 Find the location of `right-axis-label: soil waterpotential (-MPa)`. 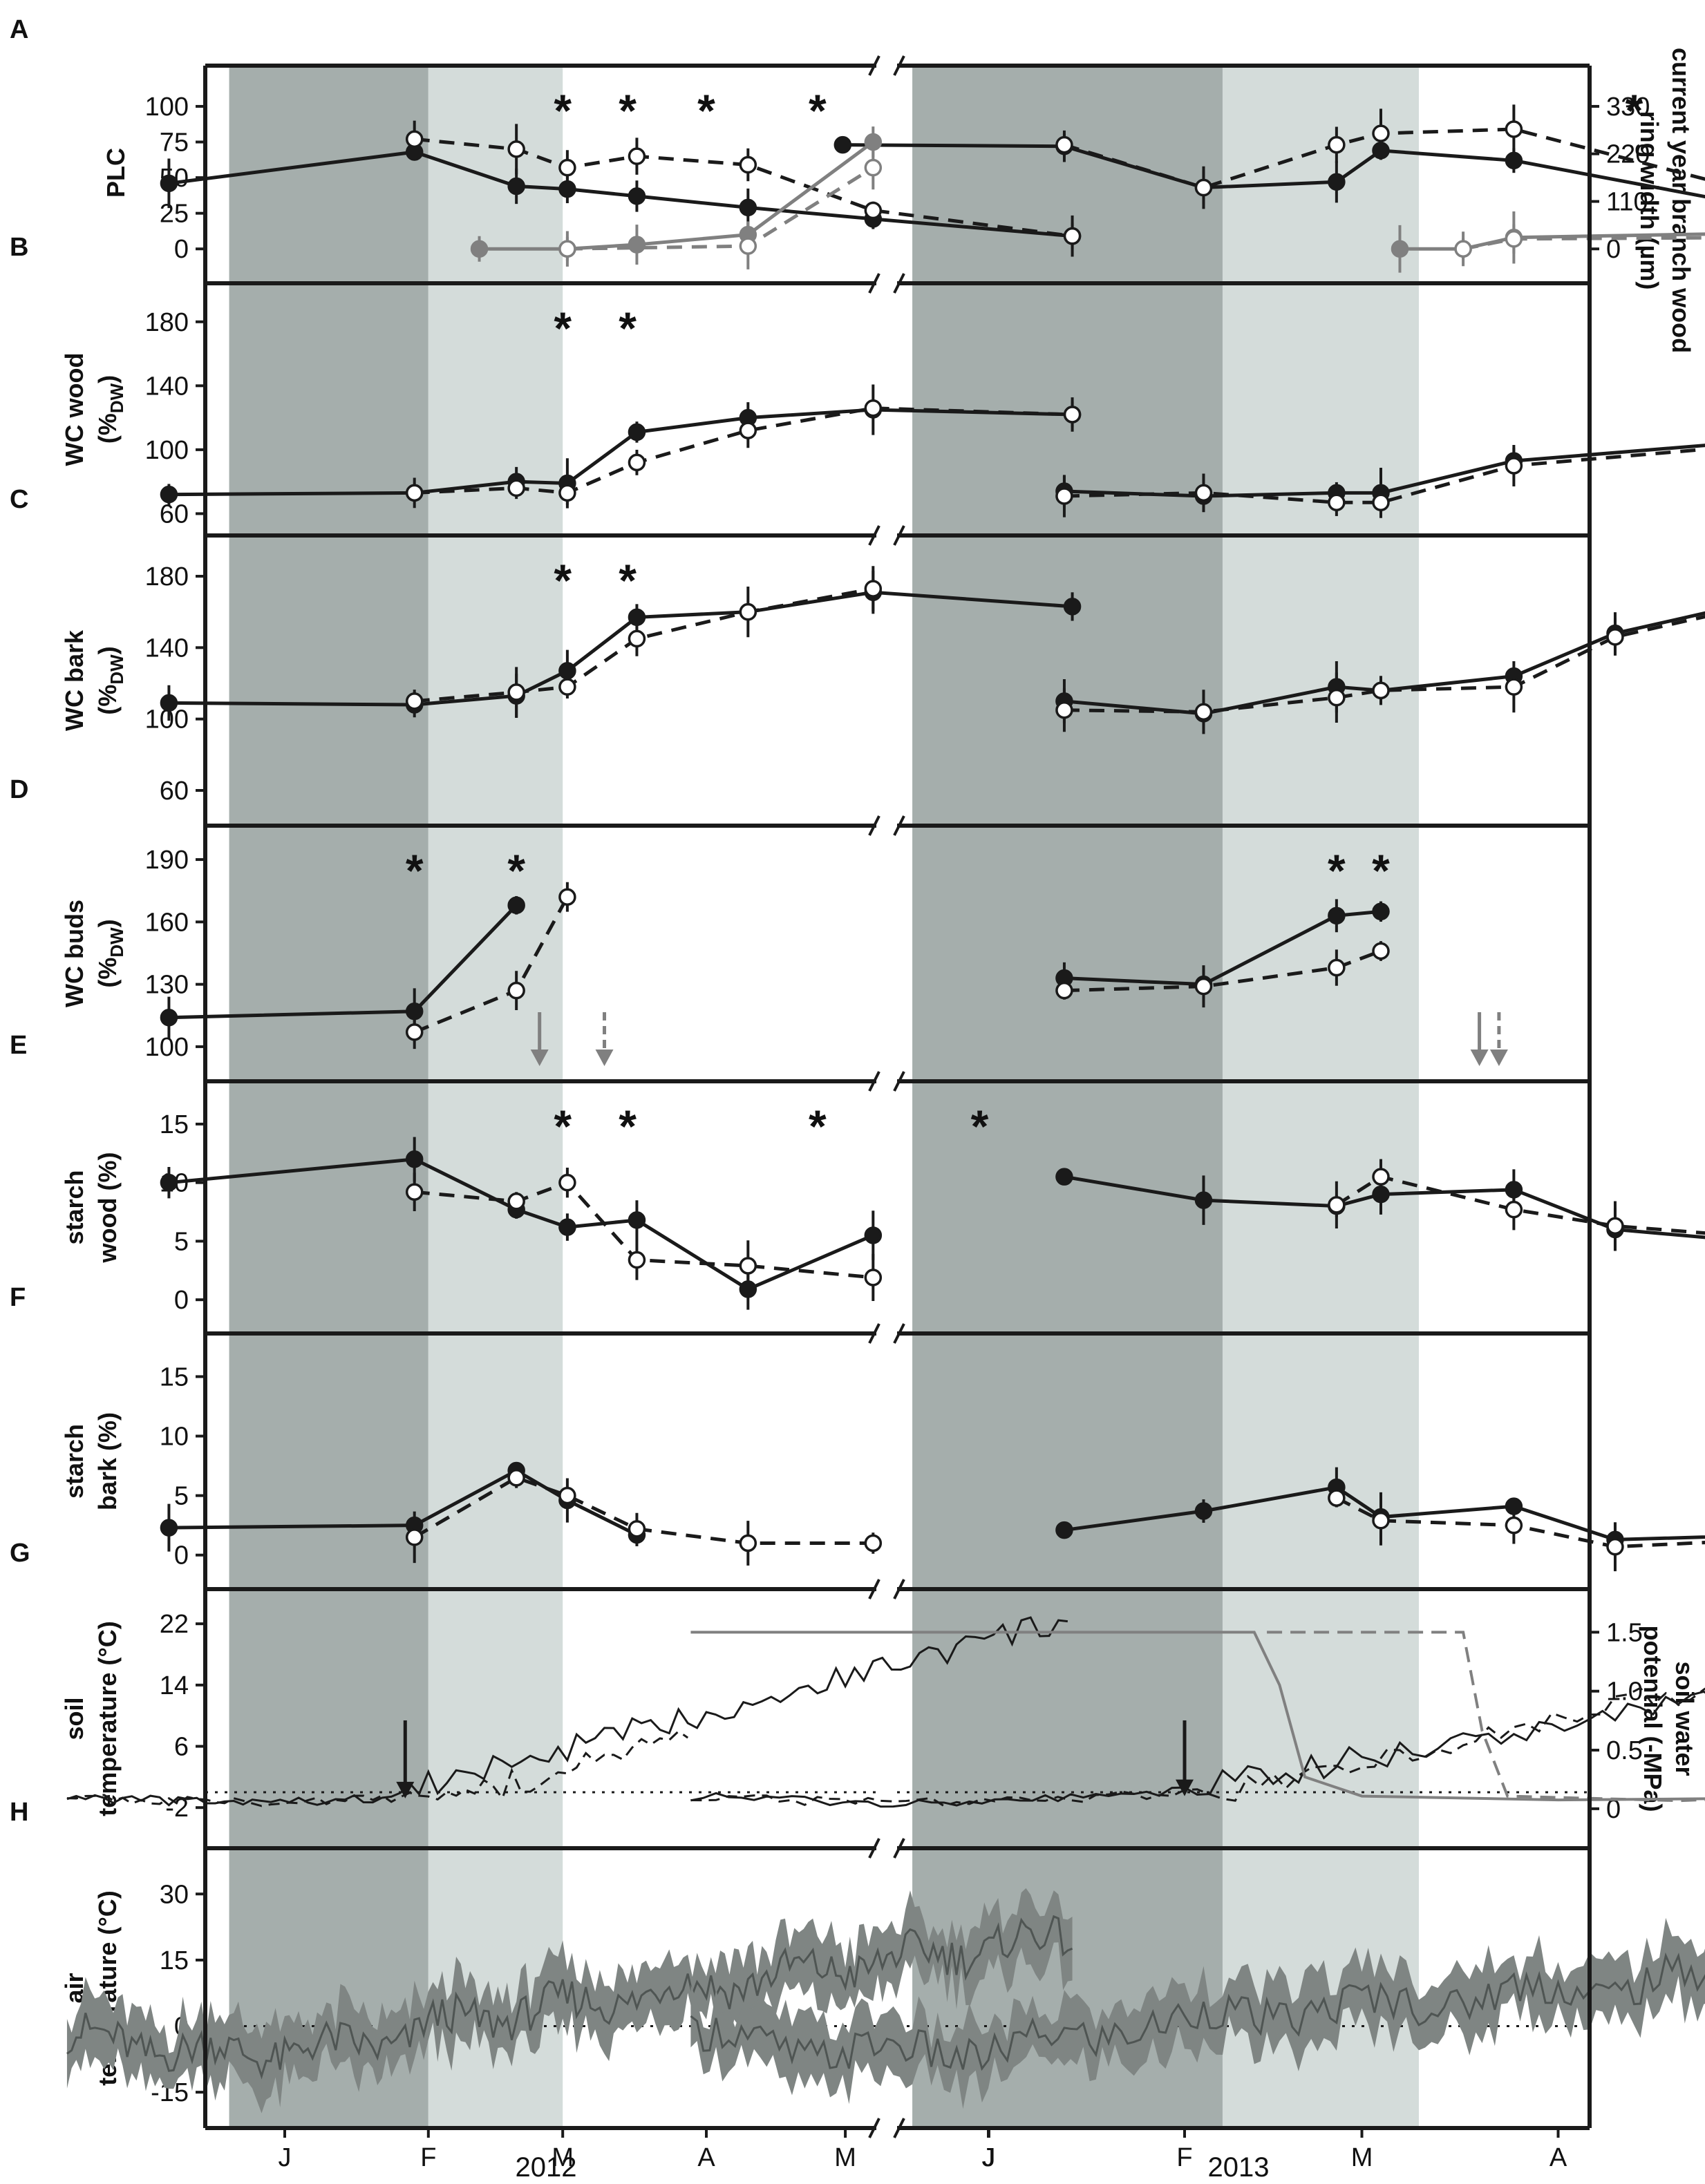

right-axis-label: soil waterpotential (-MPa) is located at coordinates (1669, 1719).